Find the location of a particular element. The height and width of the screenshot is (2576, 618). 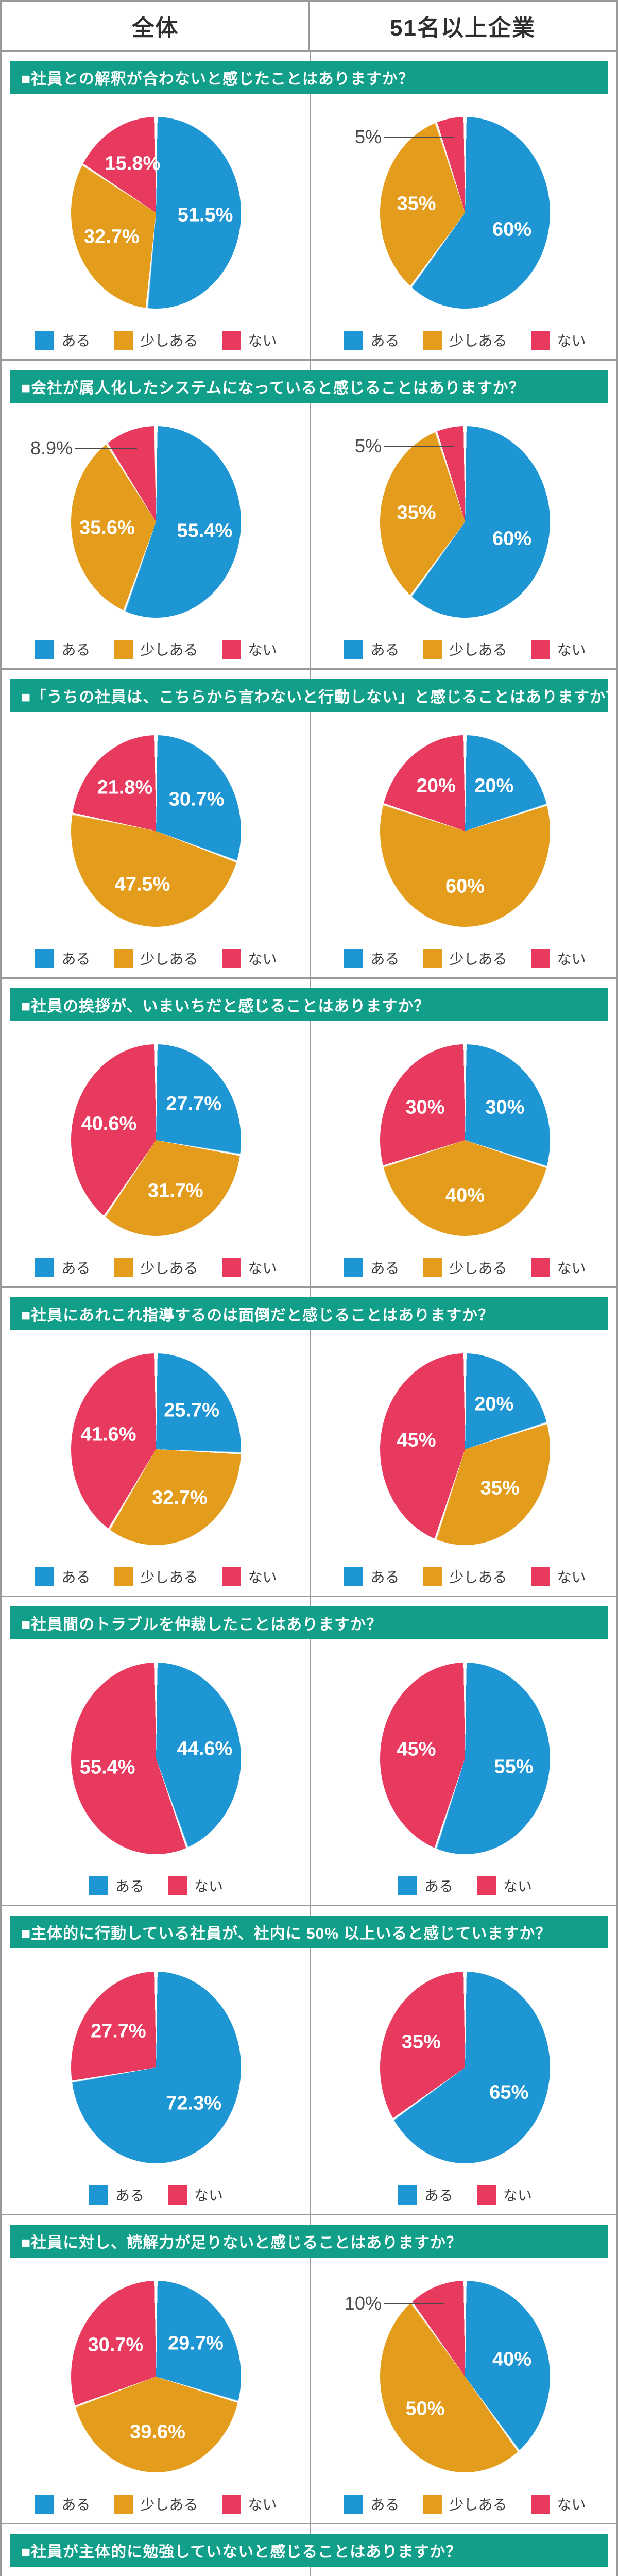

chart-cell-51plus: 55% 45% ある ない is located at coordinates (464, 1772).